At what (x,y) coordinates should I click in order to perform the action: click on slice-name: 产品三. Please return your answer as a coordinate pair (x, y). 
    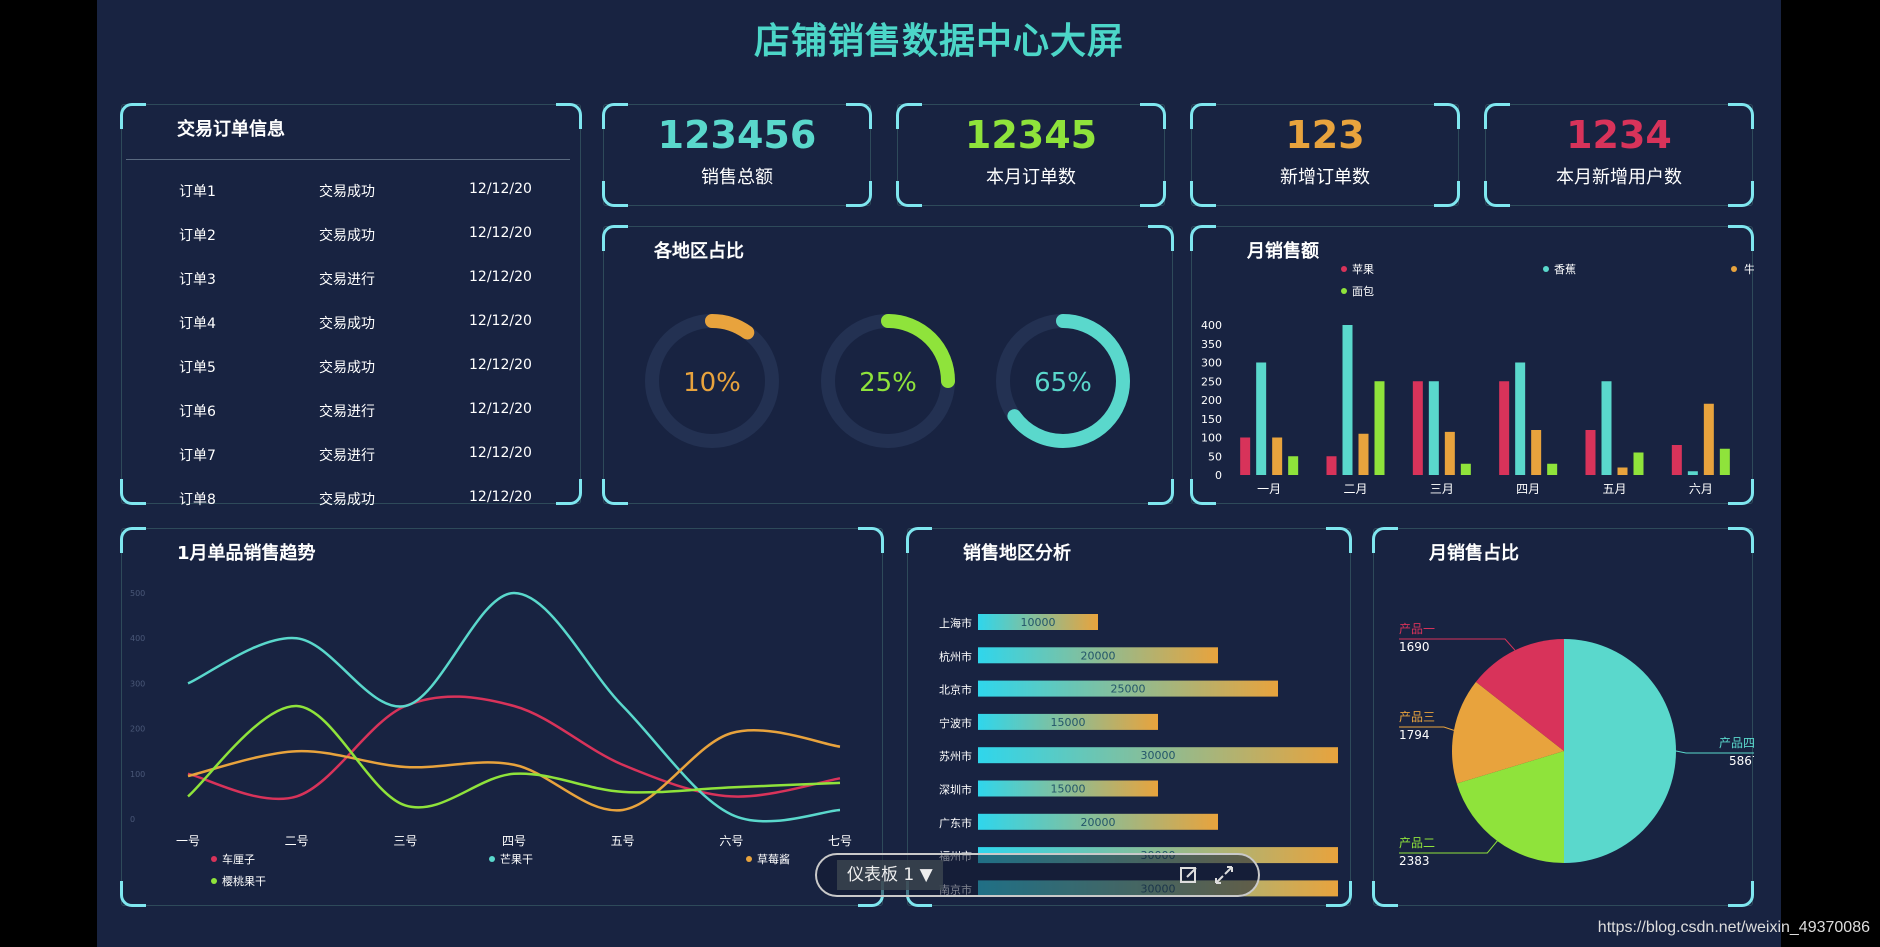
    Looking at the image, I should click on (1417, 717).